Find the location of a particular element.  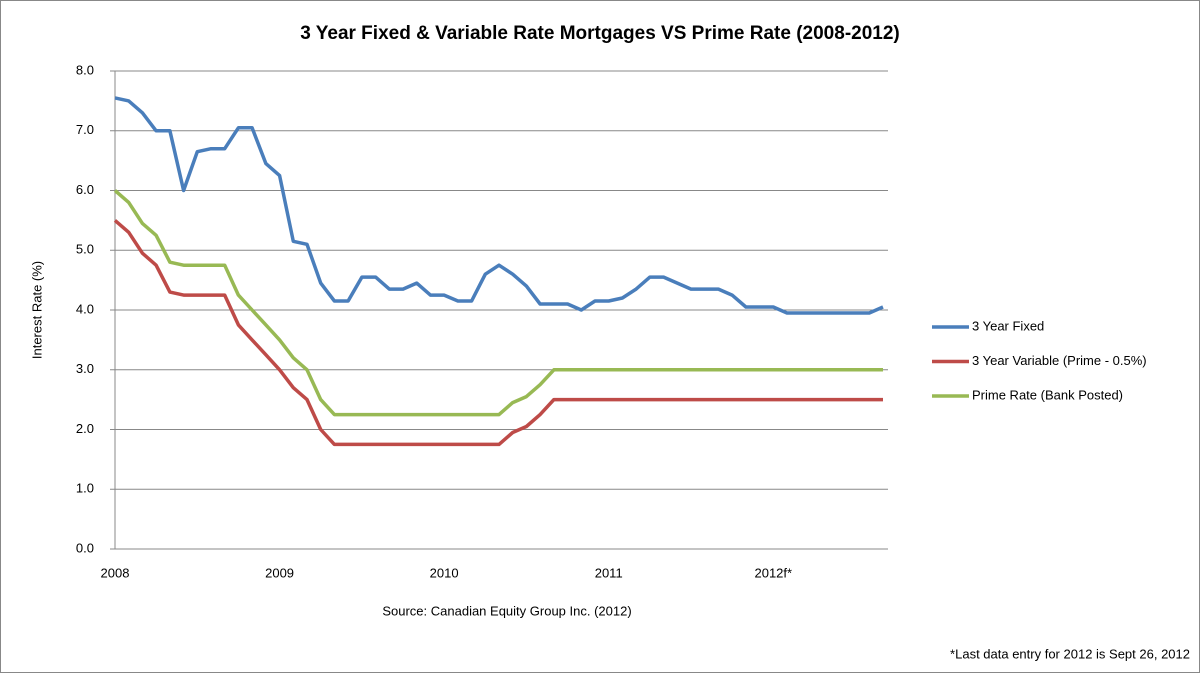

legend-label: Prime Rate (Bank Posted) is located at coordinates (1047, 394).